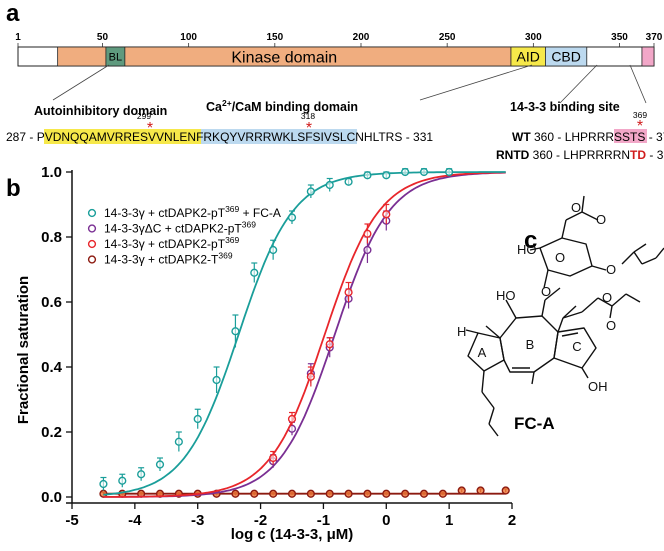 Image resolution: width=664 pixels, height=551 pixels. Describe the element at coordinates (150, 128) in the screenshot. I see `phospho-star-299: *` at that location.